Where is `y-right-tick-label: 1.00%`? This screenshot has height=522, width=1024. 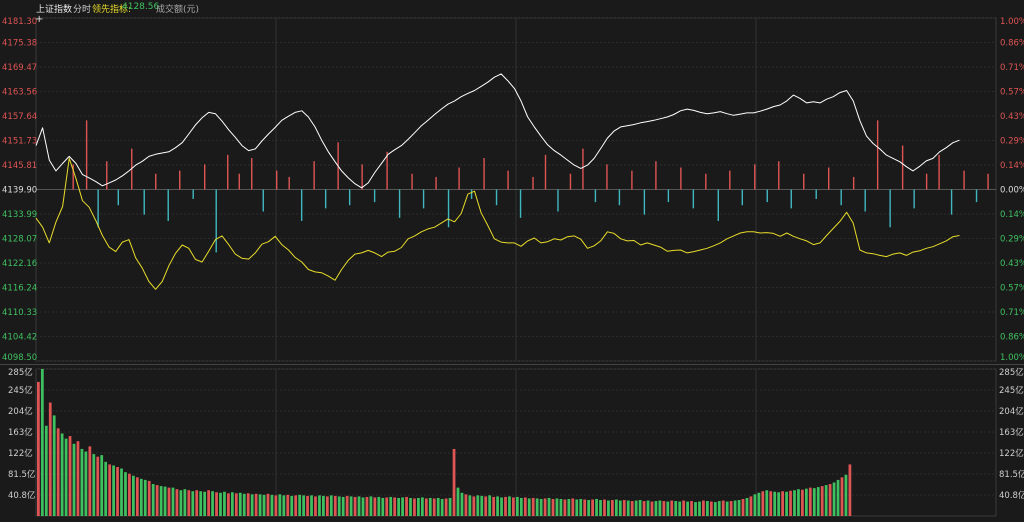 y-right-tick-label: 1.00% is located at coordinates (1012, 358).